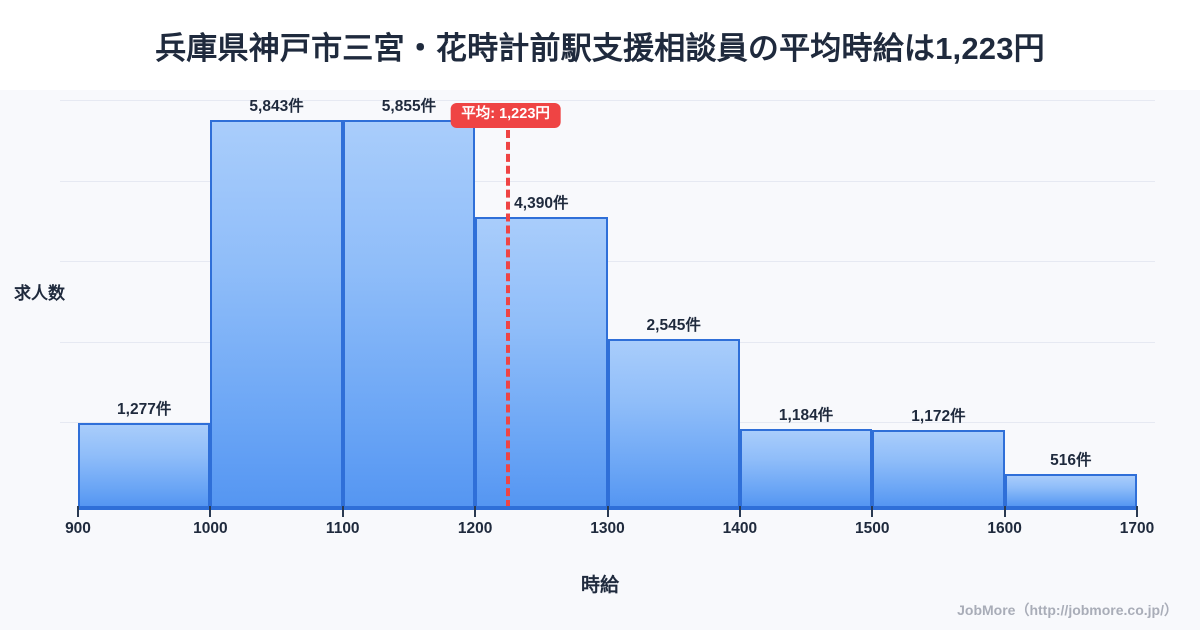 The width and height of the screenshot is (1200, 630). I want to click on y-axis-title: 求人数, so click(39, 293).